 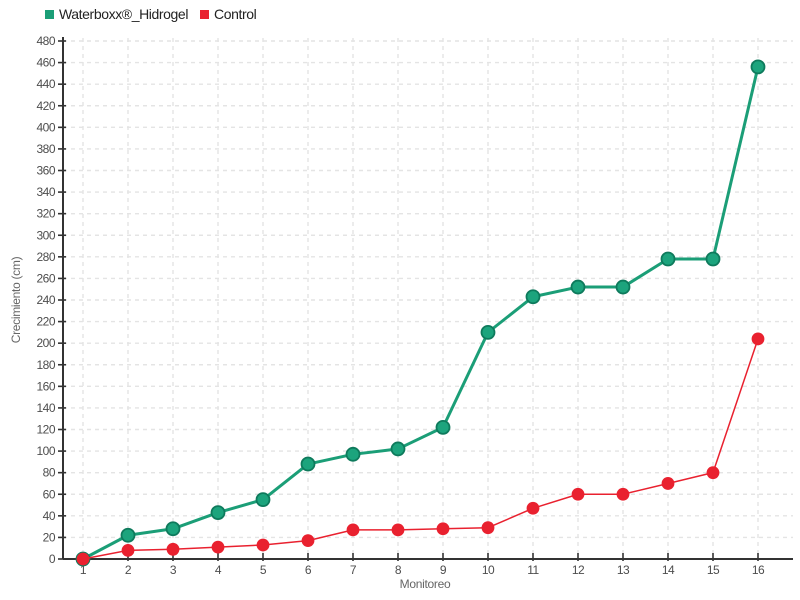 I want to click on y-tick-label: 300, so click(x=45, y=235).